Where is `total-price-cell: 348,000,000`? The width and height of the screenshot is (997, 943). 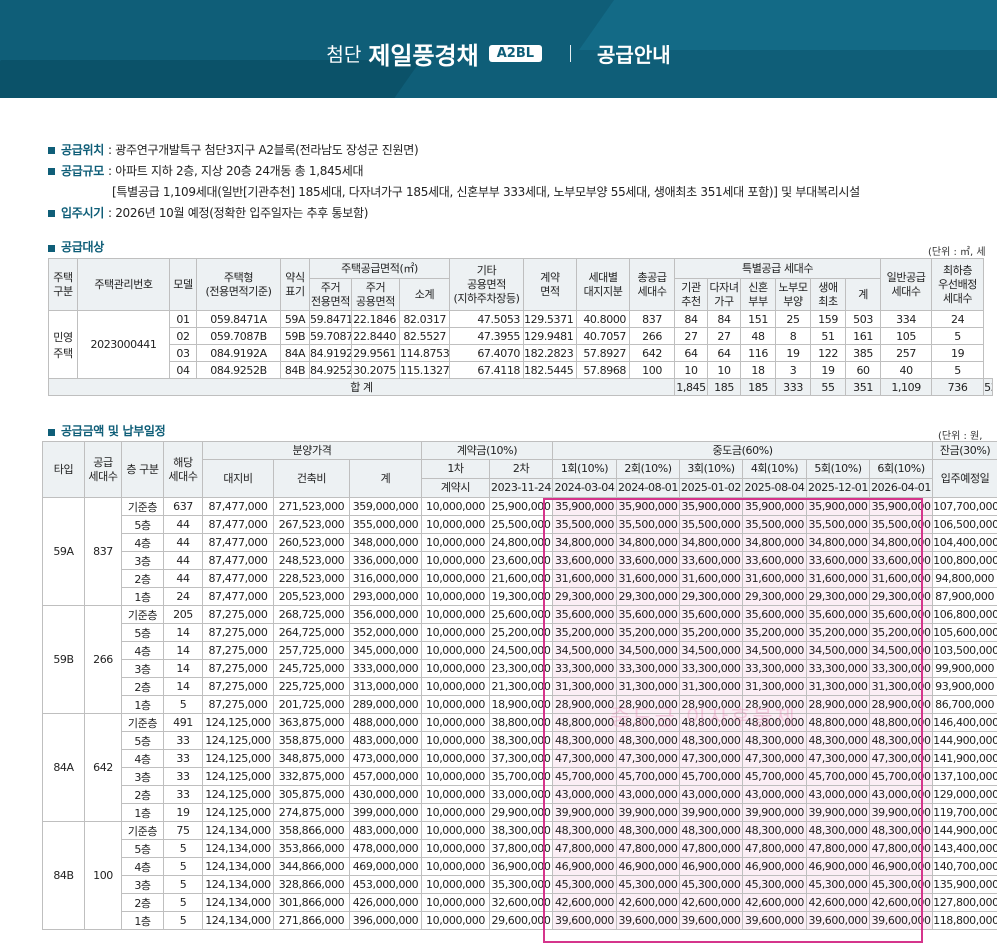
total-price-cell: 348,000,000 is located at coordinates (385, 542).